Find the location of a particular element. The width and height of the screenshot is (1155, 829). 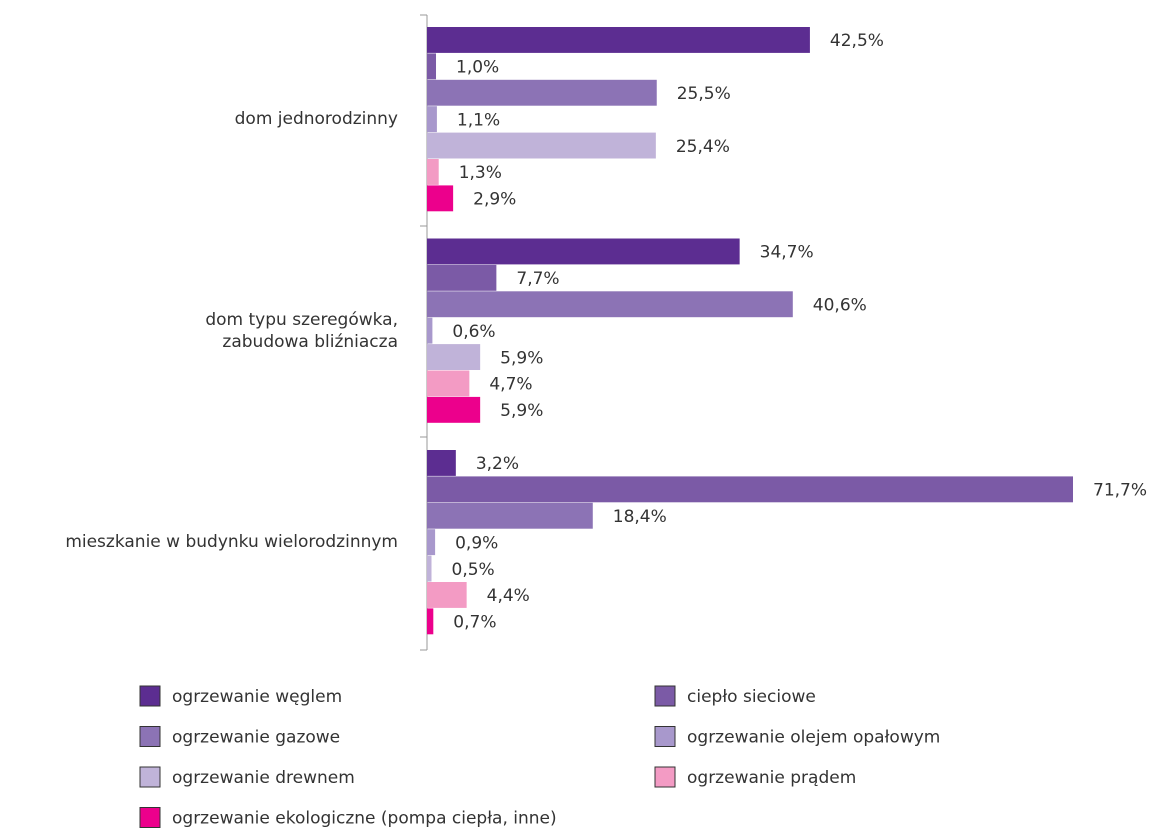

value-label: 1,3% is located at coordinates (480, 173).